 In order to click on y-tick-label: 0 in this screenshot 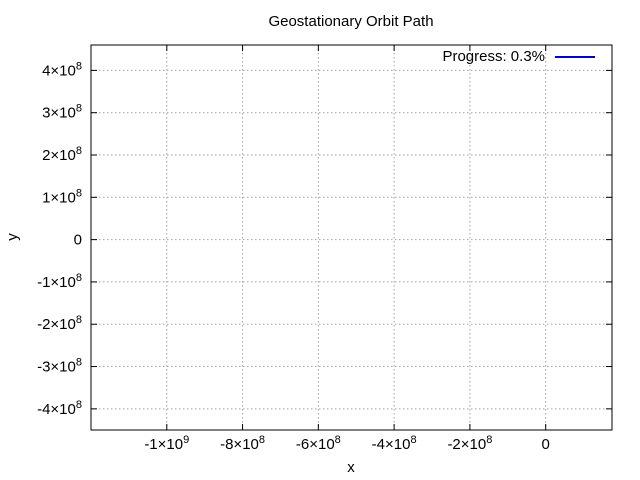, I will do `click(78, 240)`.